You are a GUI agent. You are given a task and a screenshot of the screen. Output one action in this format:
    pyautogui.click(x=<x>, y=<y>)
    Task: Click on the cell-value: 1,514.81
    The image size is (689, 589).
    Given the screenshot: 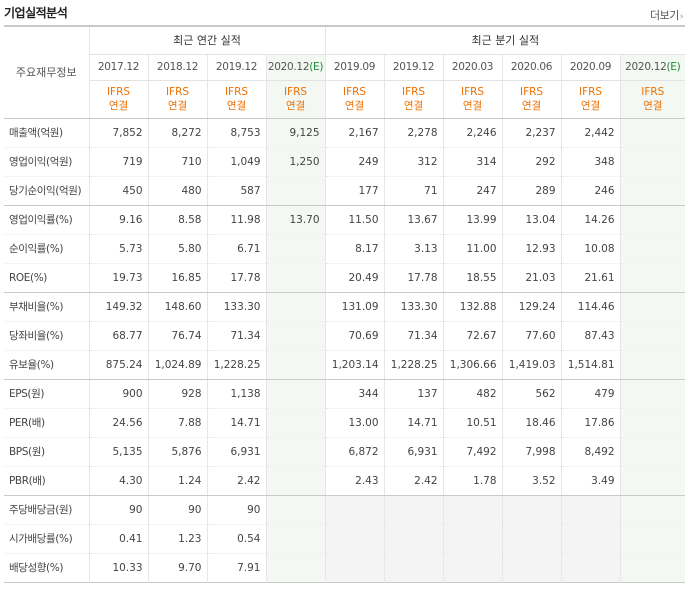 What is the action you would take?
    pyautogui.click(x=591, y=365)
    